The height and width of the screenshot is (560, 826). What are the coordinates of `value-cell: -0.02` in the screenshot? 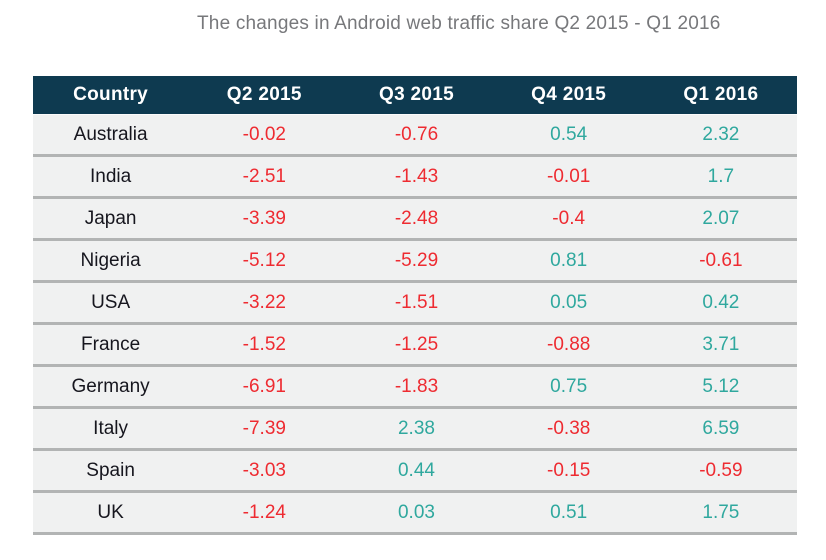 It's located at (264, 135).